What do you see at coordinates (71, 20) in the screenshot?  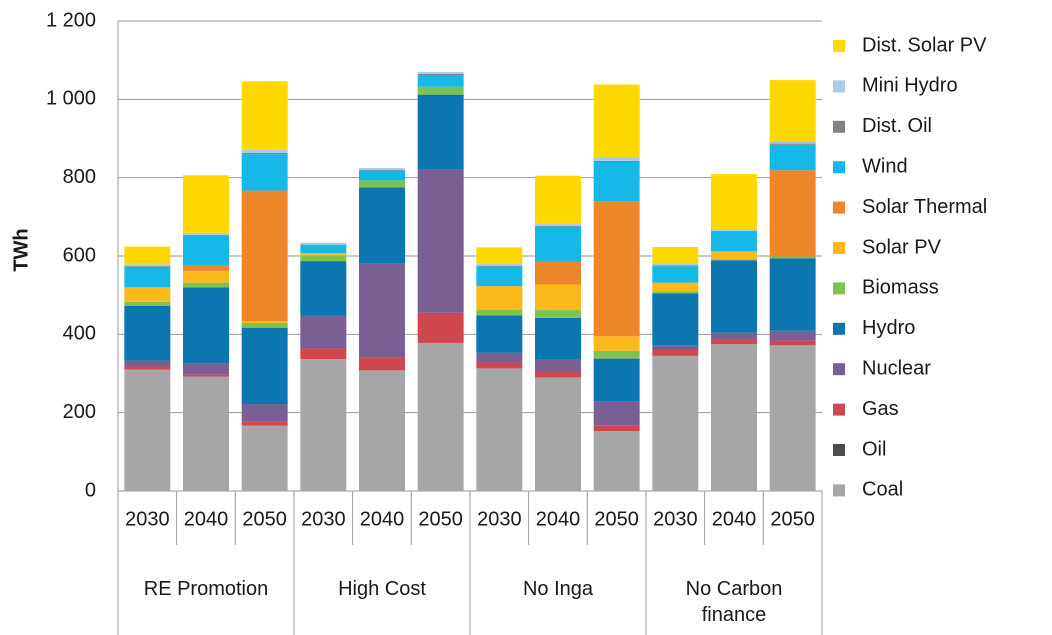 I see `y-tick-label: 1 200` at bounding box center [71, 20].